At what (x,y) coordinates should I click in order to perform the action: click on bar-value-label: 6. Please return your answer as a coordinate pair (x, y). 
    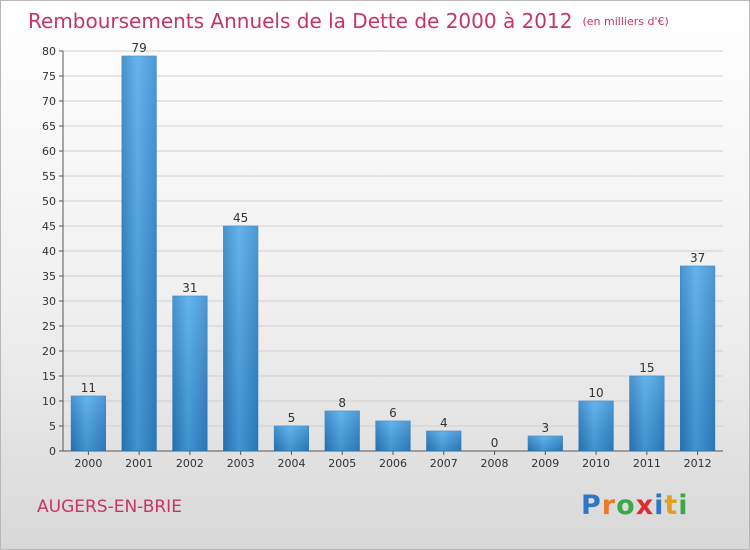
    Looking at the image, I should click on (393, 413).